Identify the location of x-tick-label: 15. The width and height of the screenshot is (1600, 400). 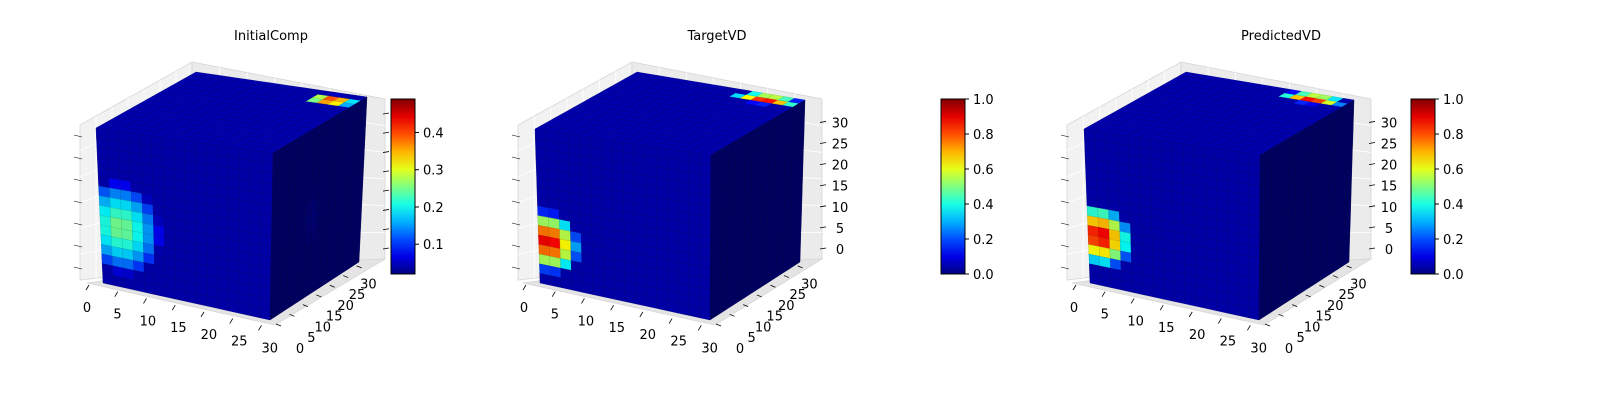
(178, 328).